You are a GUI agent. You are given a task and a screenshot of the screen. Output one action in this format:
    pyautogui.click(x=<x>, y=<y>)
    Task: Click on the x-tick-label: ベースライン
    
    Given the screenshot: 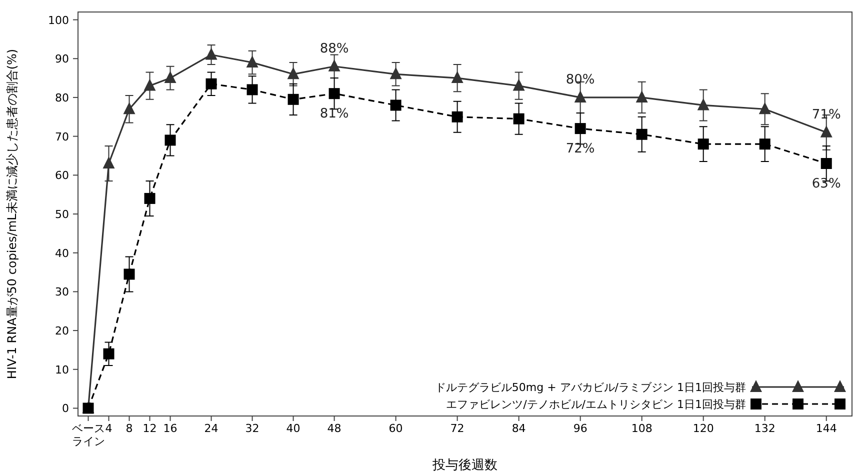 What is the action you would take?
    pyautogui.click(x=88, y=435)
    